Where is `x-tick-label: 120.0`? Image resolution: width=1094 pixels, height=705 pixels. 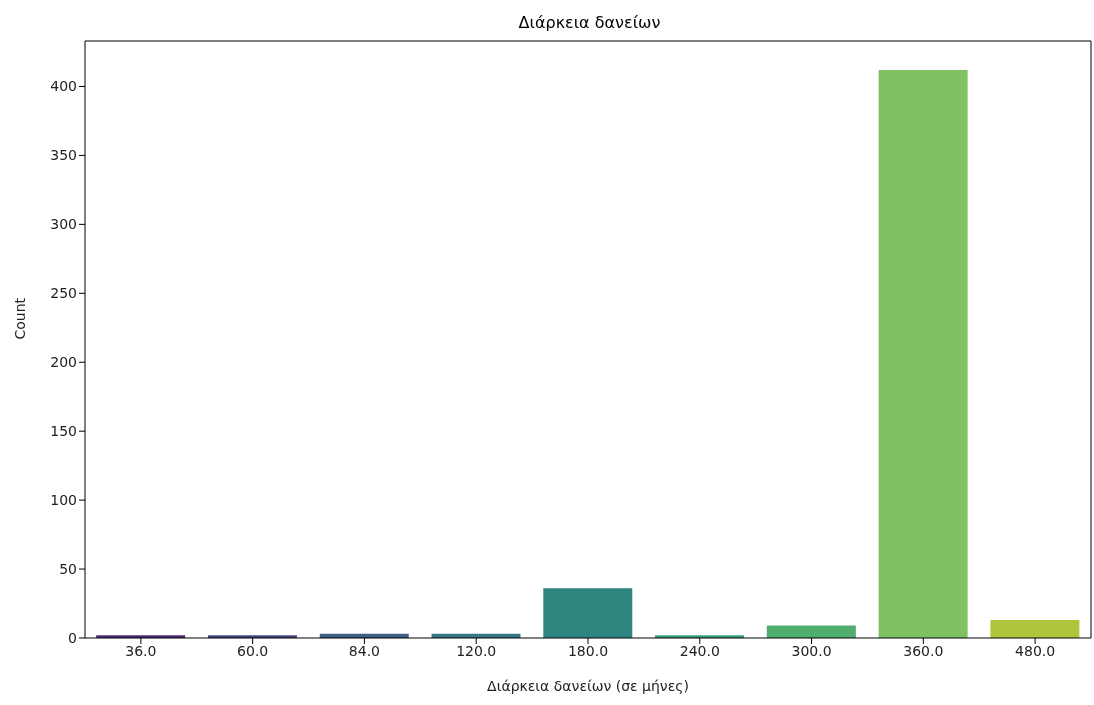 x-tick-label: 120.0 is located at coordinates (476, 650).